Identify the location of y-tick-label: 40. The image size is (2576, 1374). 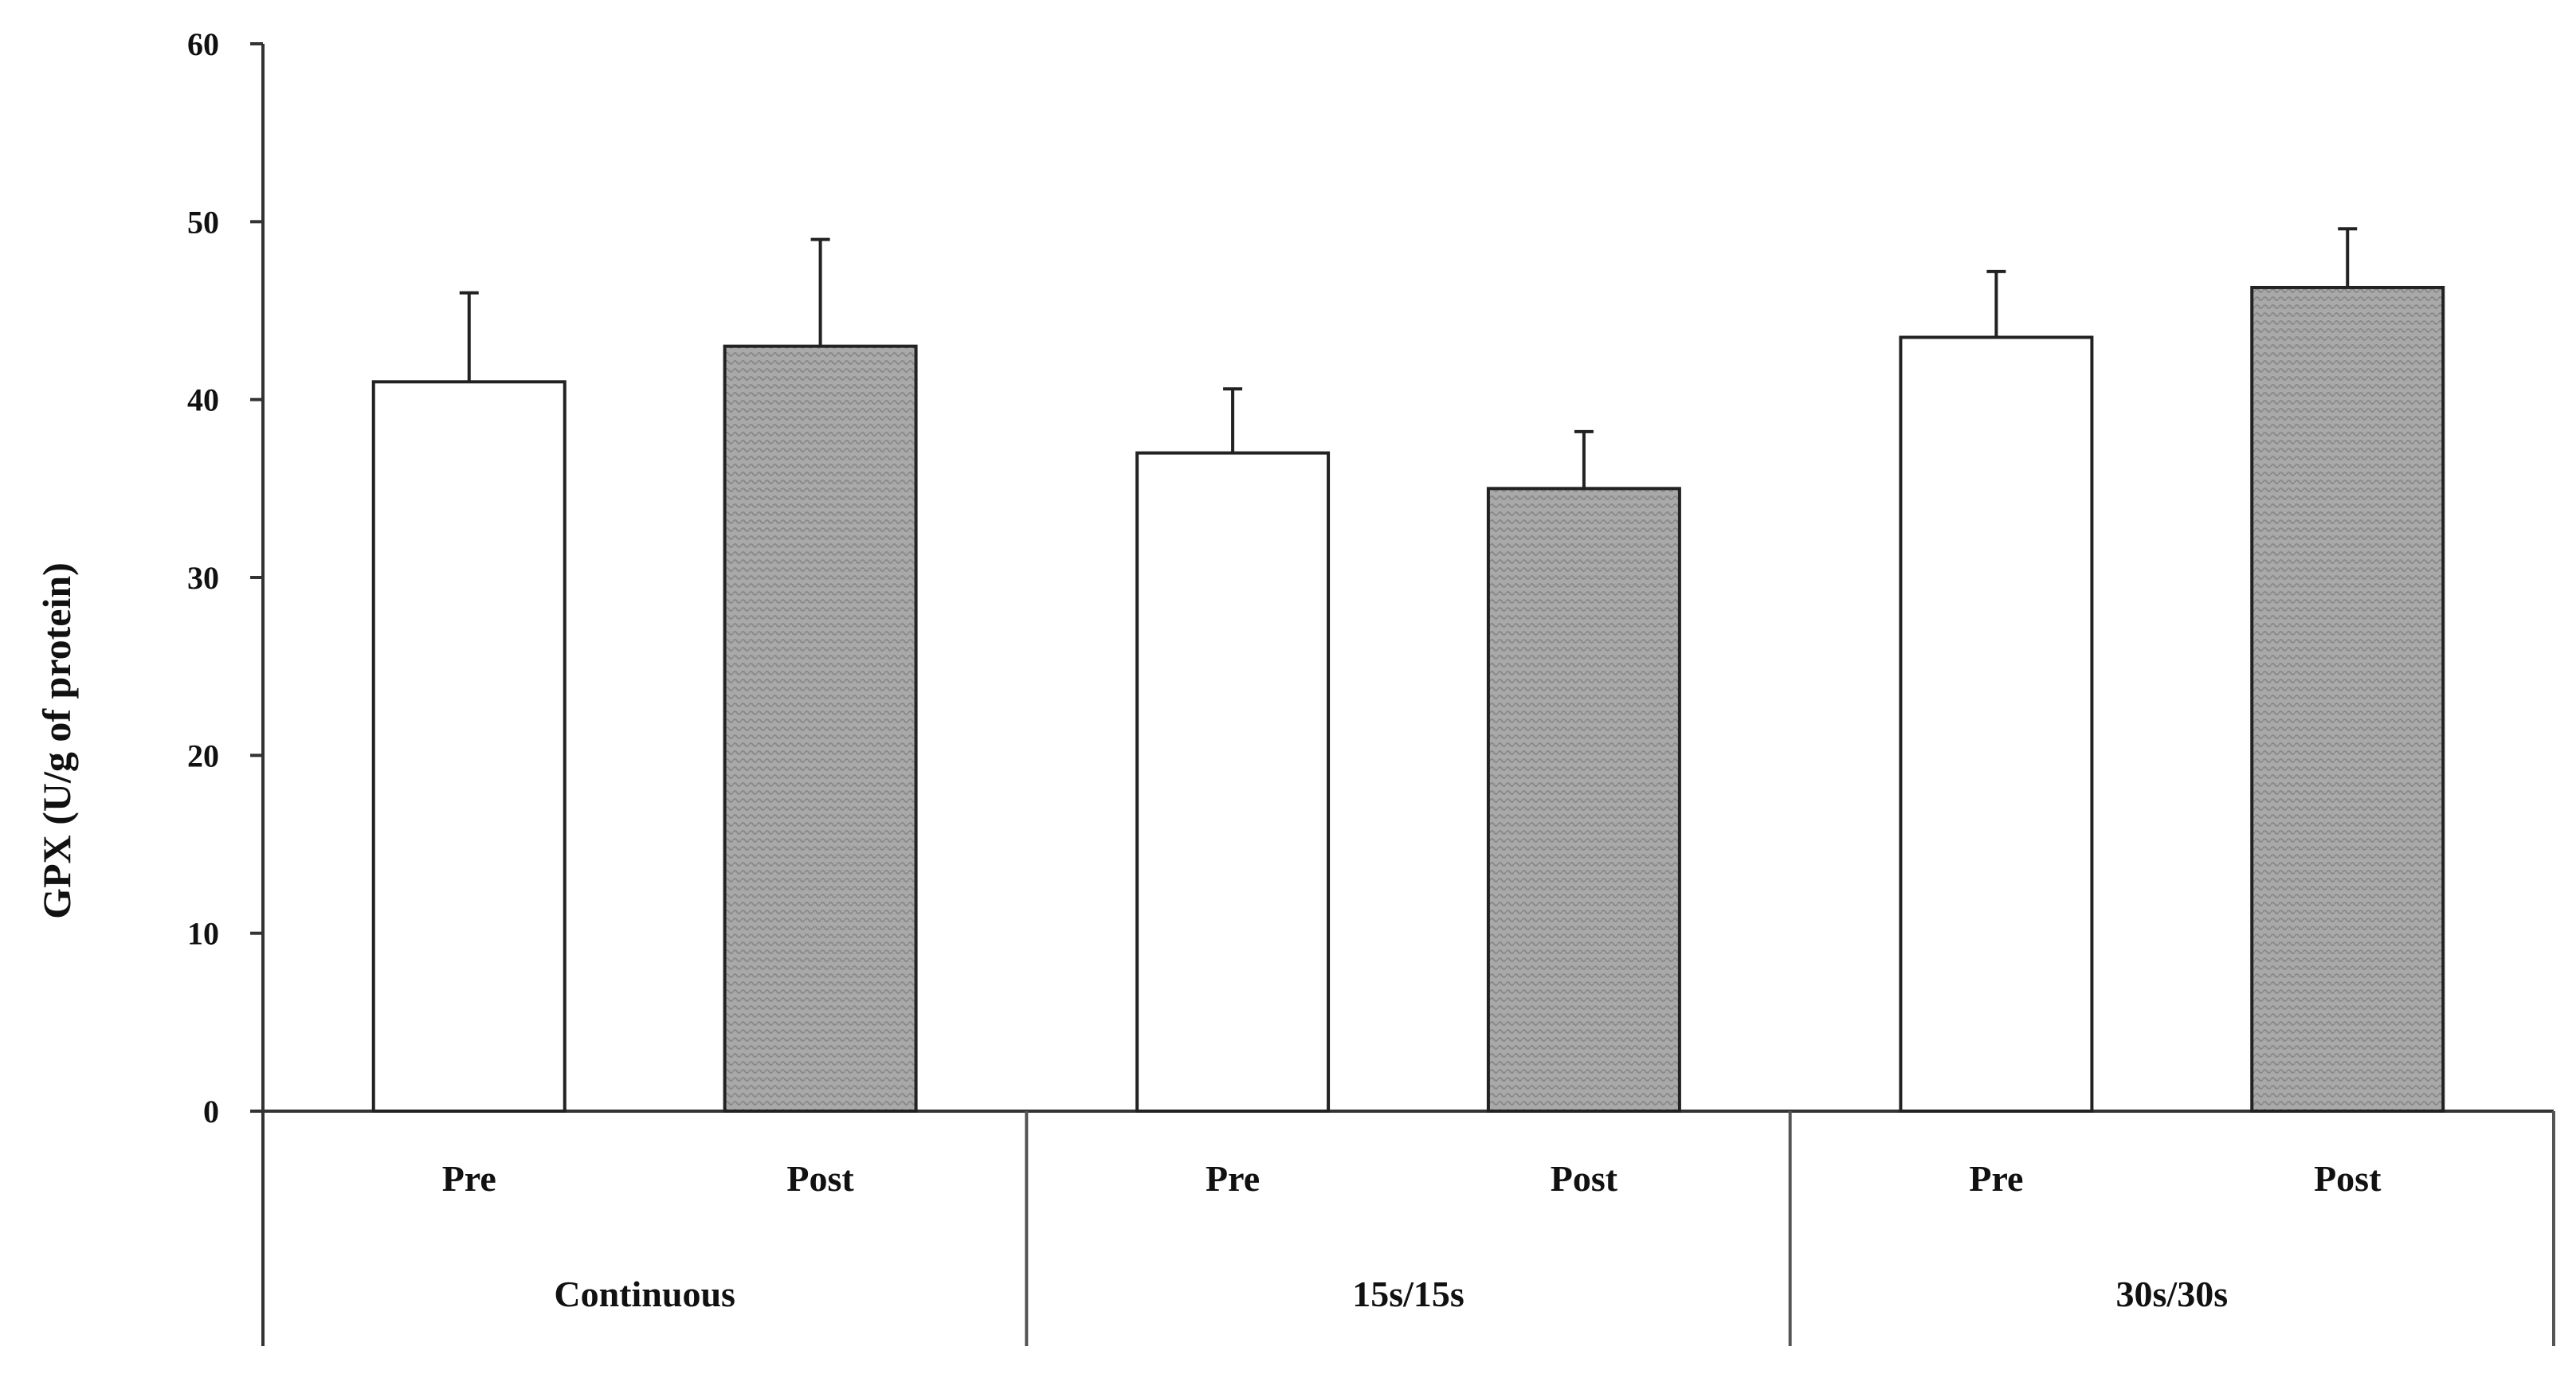
(203, 400).